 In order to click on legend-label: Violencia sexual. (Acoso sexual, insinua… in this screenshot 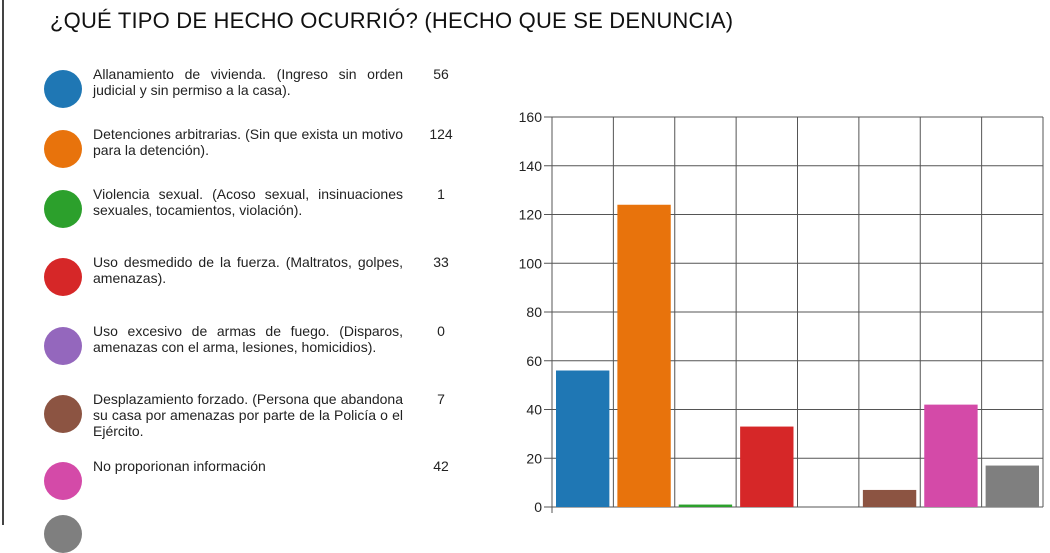, I will do `click(248, 202)`.